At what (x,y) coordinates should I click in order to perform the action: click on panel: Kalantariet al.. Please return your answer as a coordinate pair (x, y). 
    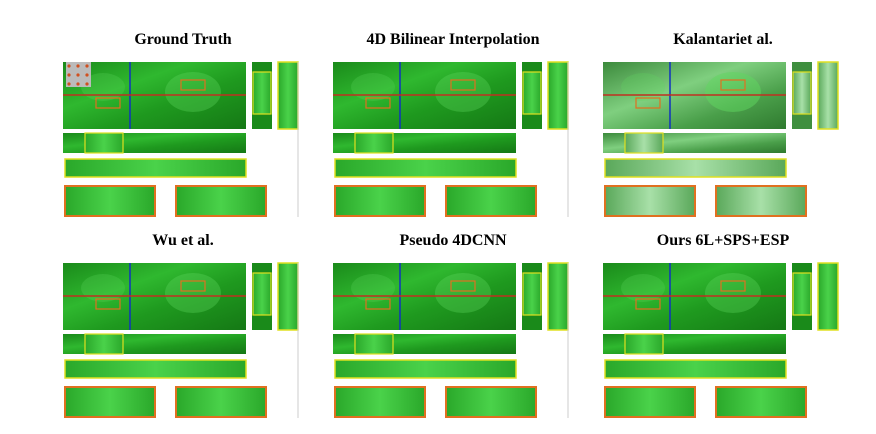
    Looking at the image, I should click on (721, 124).